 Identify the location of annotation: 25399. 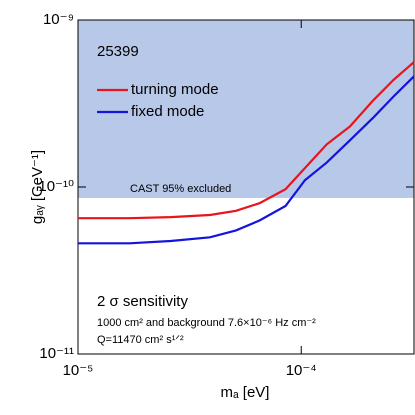
(118, 51).